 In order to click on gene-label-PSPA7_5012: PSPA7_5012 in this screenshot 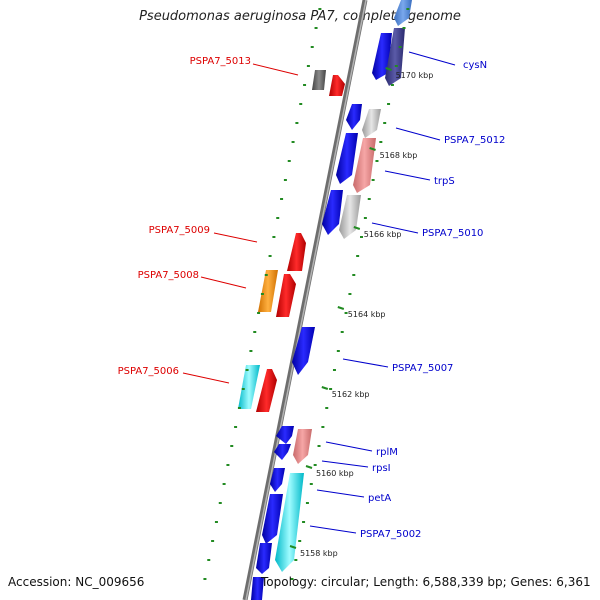, I will do `click(474, 140)`.